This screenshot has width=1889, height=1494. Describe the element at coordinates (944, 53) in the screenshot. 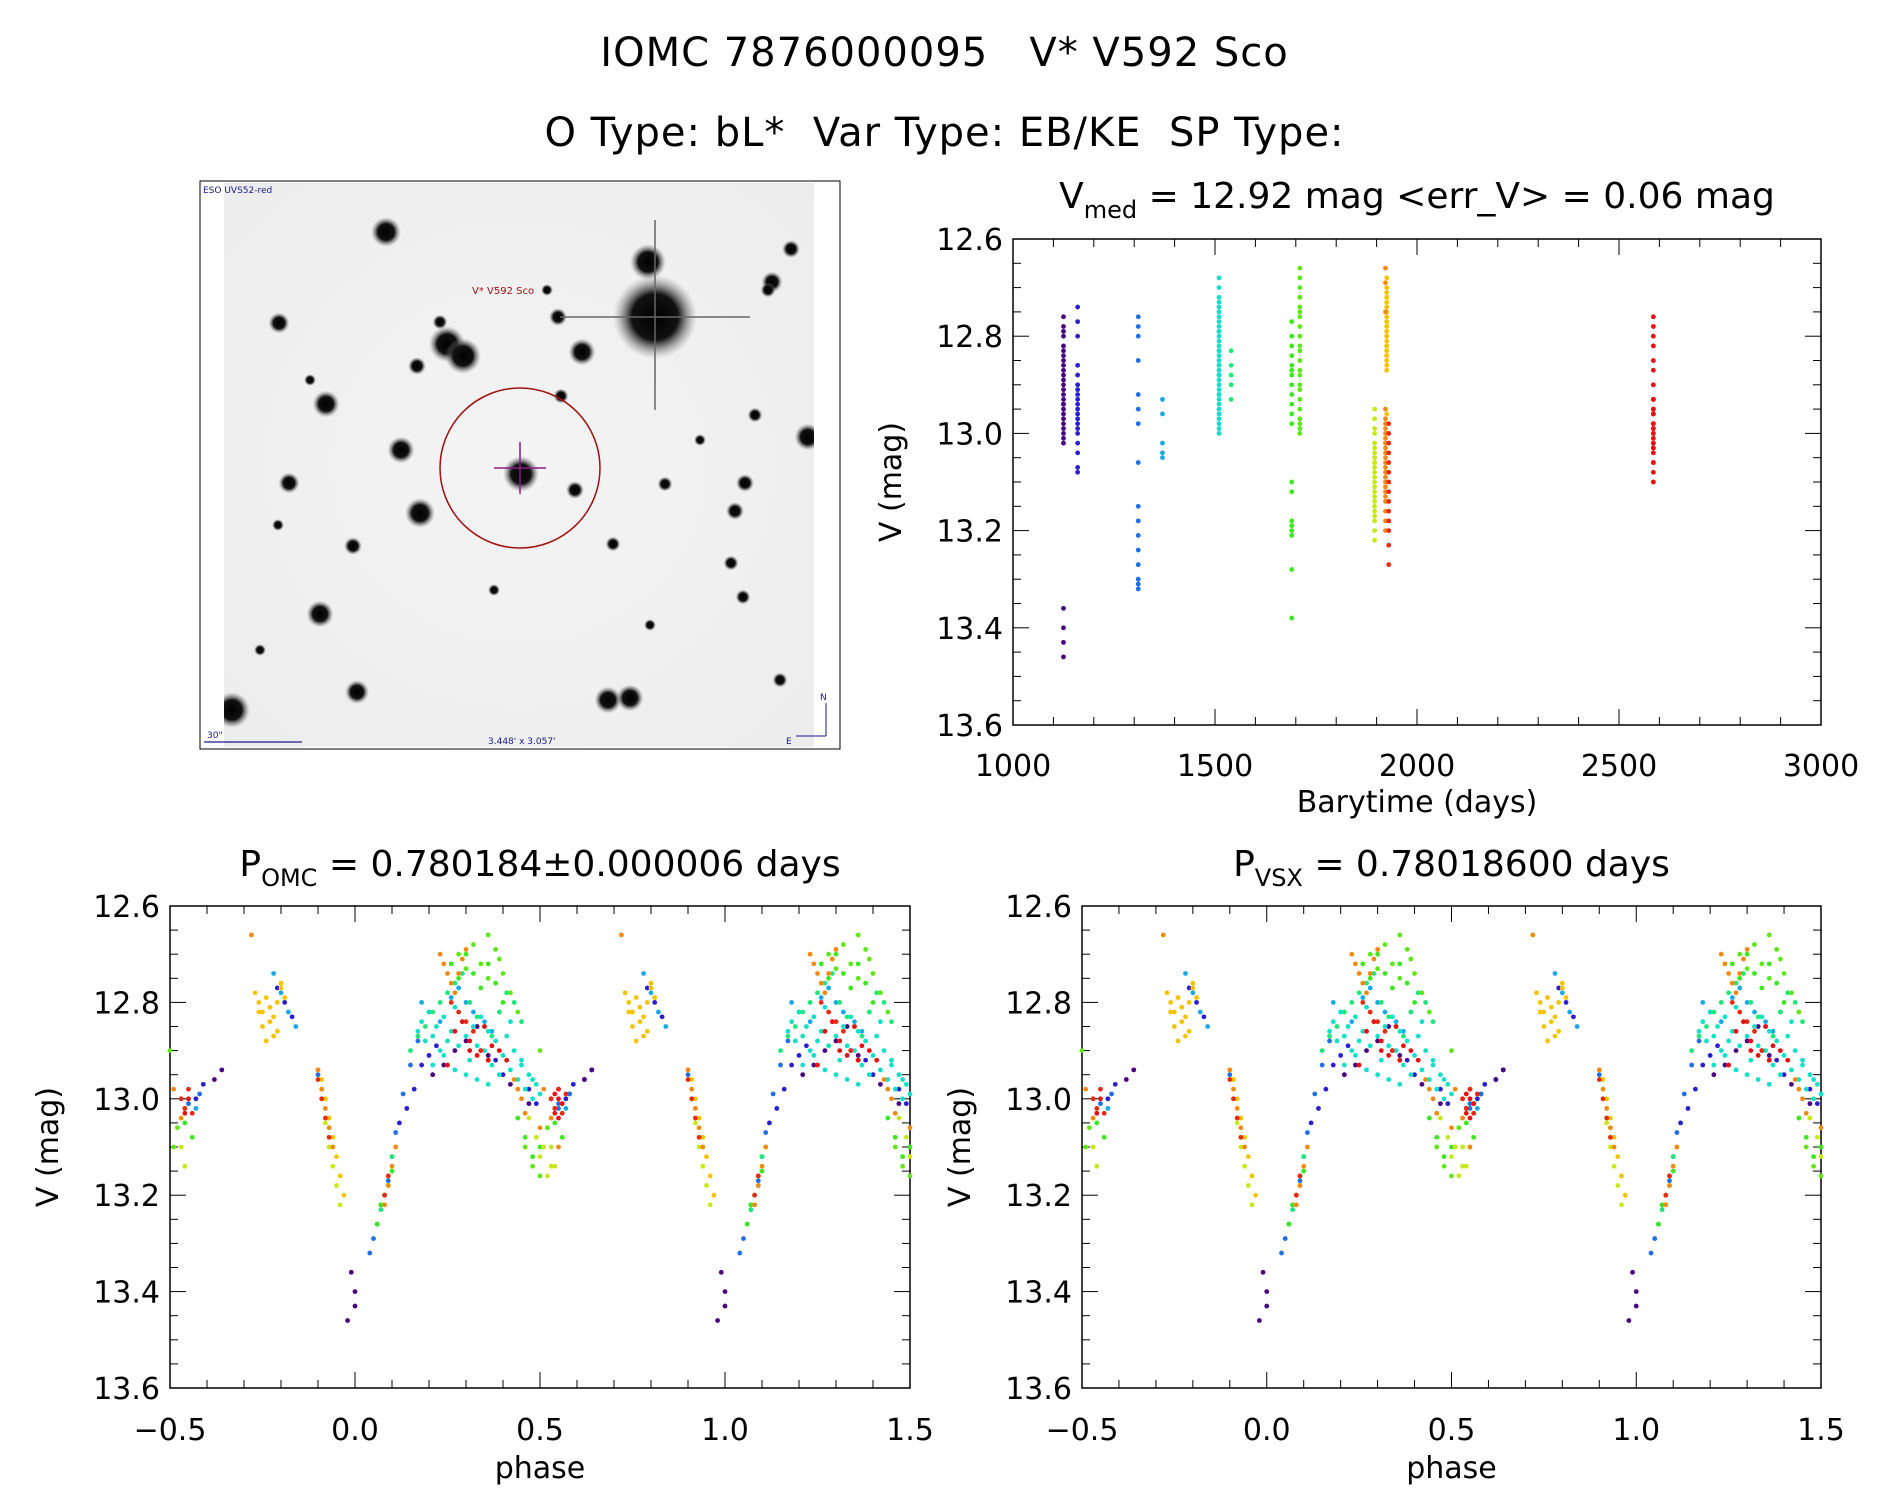

I see `chart-title-line-1: IOMC 7876000095 V* V592 Sco` at that location.